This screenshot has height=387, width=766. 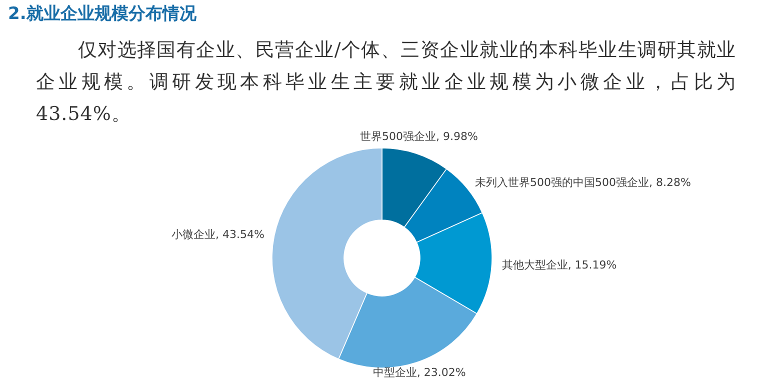 I want to click on slice-label: 世界500强企业, 9.98%, so click(x=419, y=136).